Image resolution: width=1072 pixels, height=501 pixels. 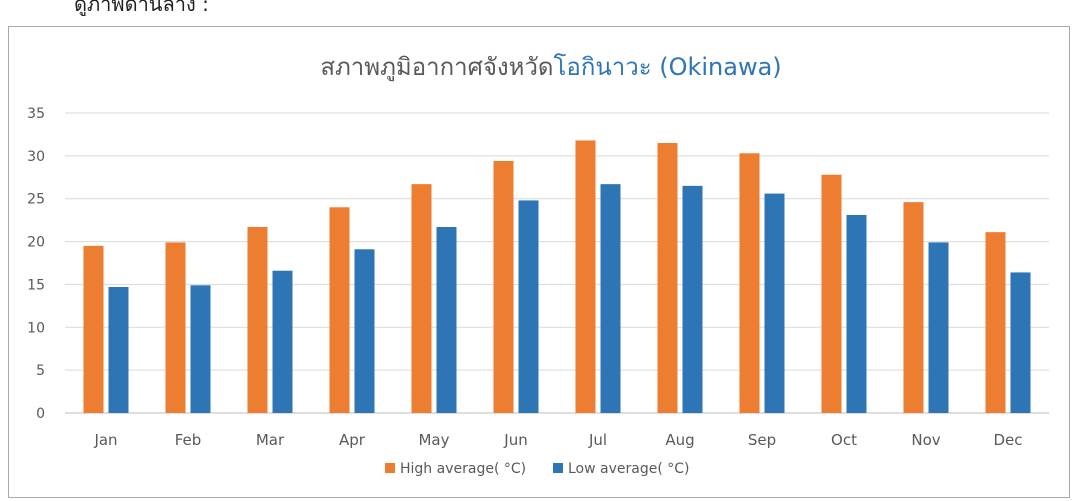 What do you see at coordinates (40, 414) in the screenshot?
I see `y-tick-label: 0` at bounding box center [40, 414].